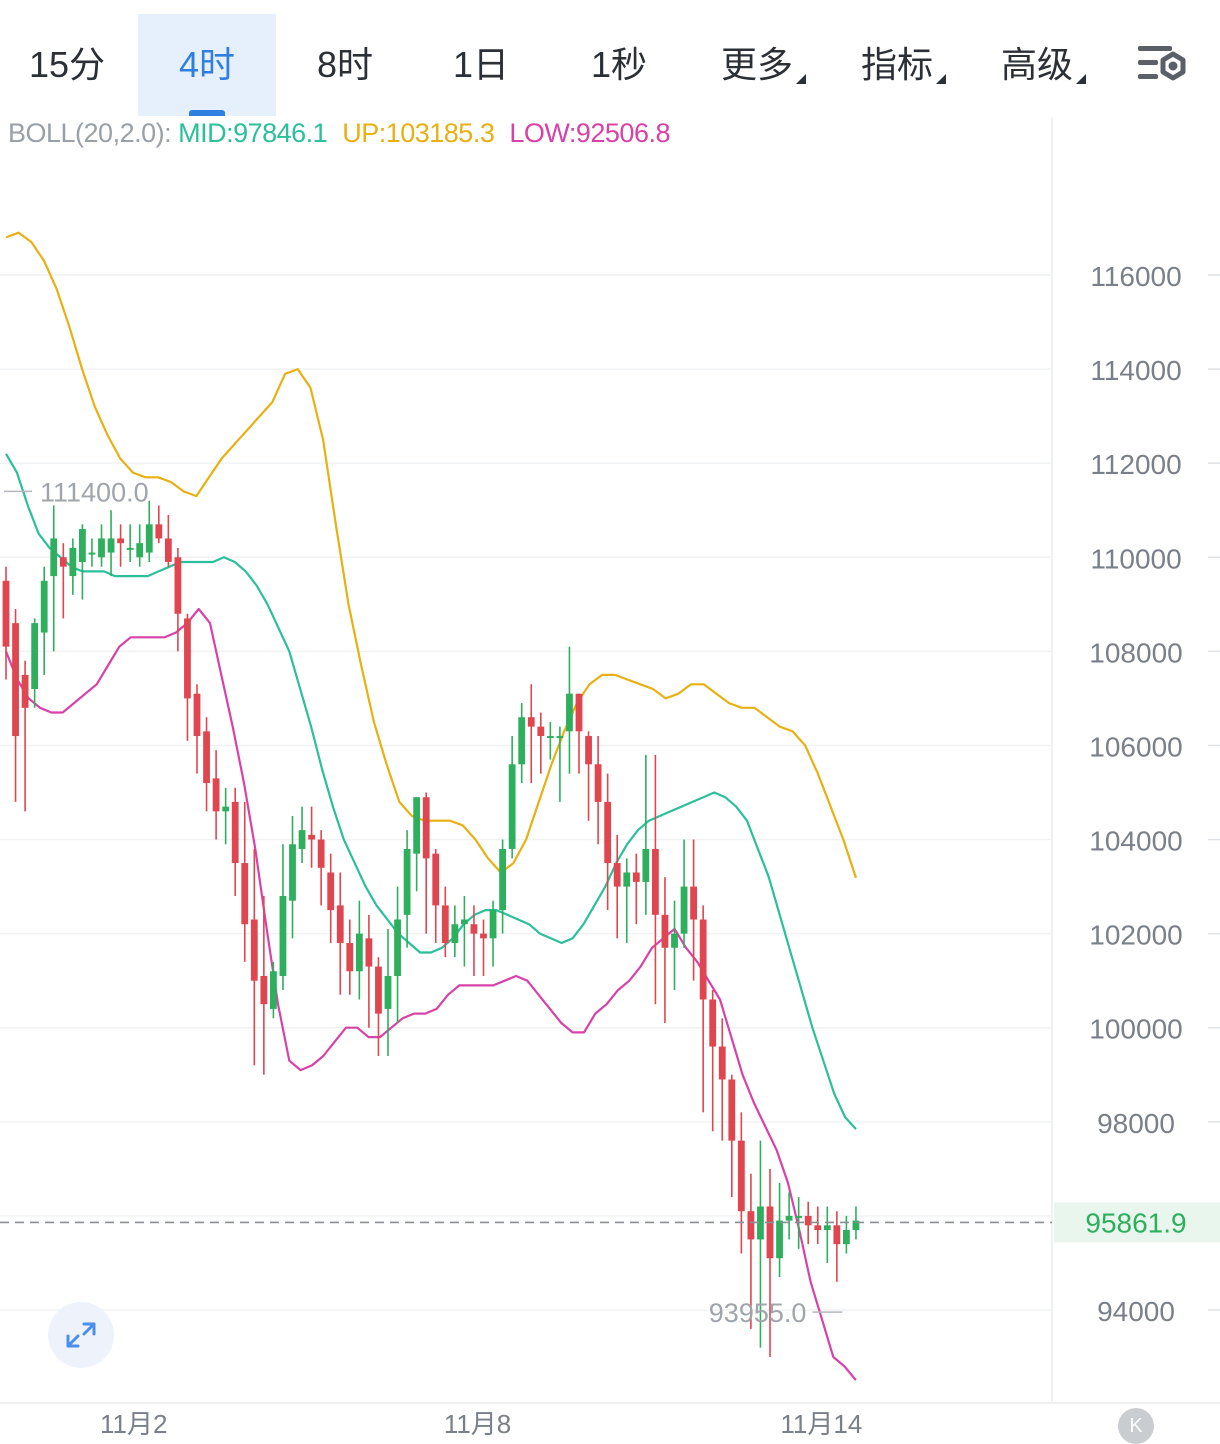 The height and width of the screenshot is (1444, 1220). Describe the element at coordinates (418, 133) in the screenshot. I see `boll-up-value: UP:103185.3` at that location.